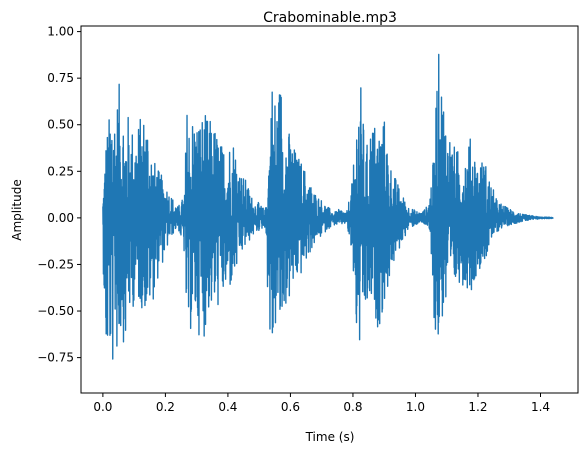  What do you see at coordinates (59, 195) in the screenshot?
I see `y-axis: −0.75 −0.50 −0.25 0.00 0.25 0.50 0.75 1.00` at bounding box center [59, 195].